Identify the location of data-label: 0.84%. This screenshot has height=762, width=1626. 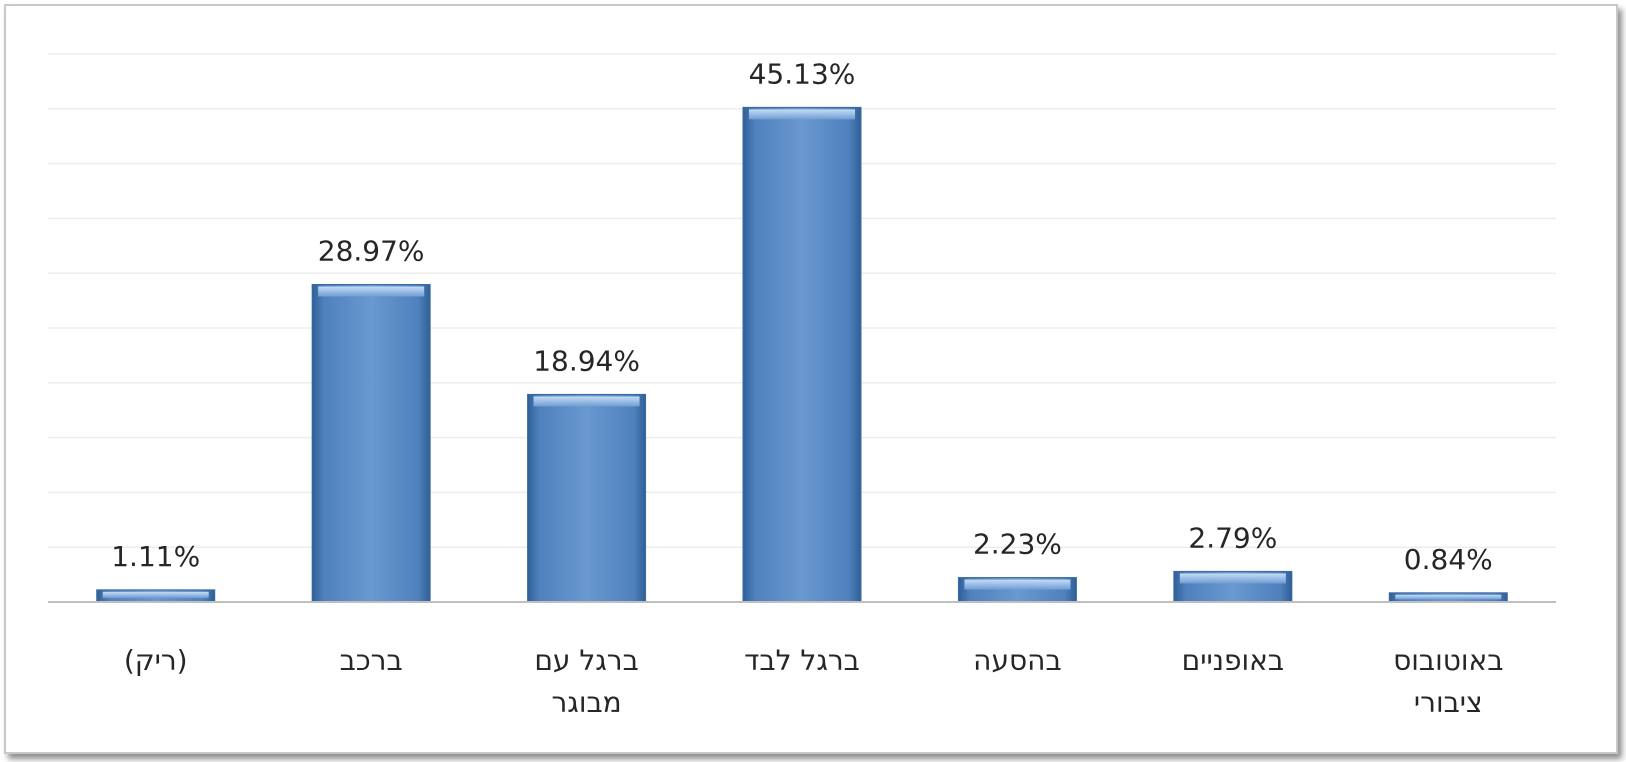
(1448, 559).